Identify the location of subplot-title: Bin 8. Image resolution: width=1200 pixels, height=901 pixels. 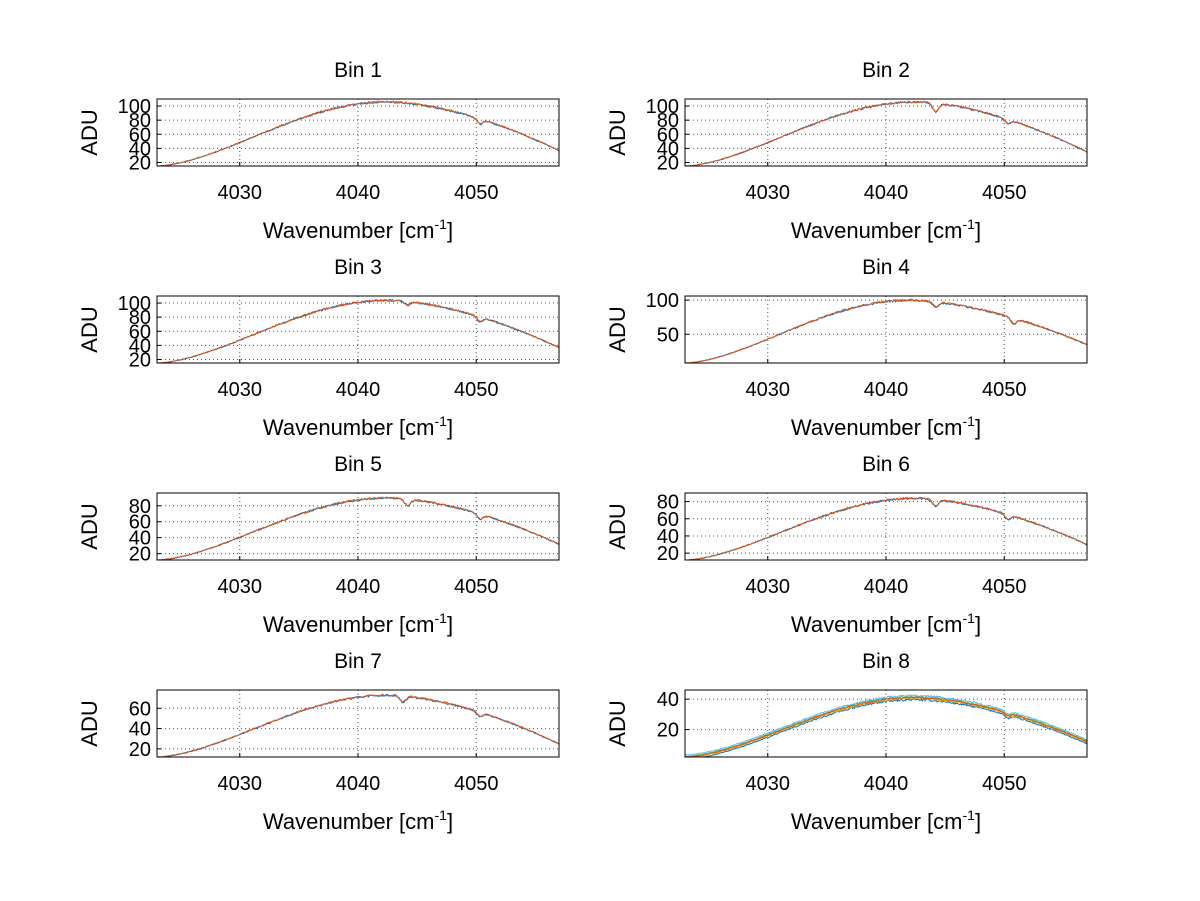
(886, 661).